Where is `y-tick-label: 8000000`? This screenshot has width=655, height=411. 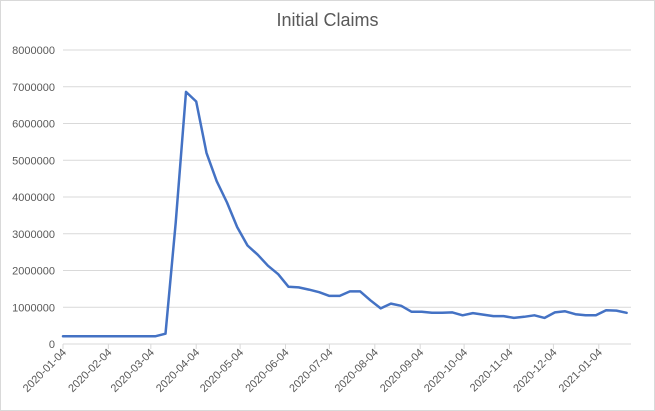
y-tick-label: 8000000 is located at coordinates (33, 51).